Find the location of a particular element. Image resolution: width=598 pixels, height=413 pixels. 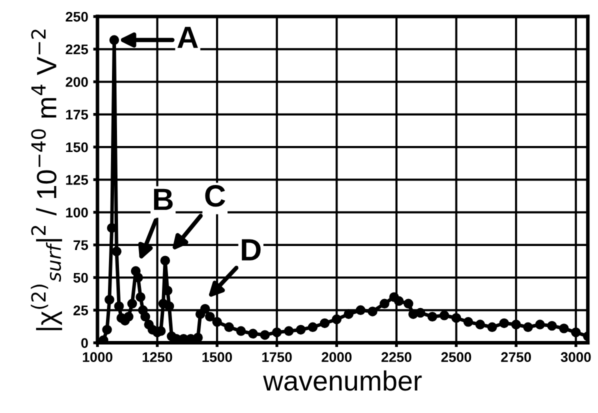

y-tick-label: 75 is located at coordinates (81, 245).